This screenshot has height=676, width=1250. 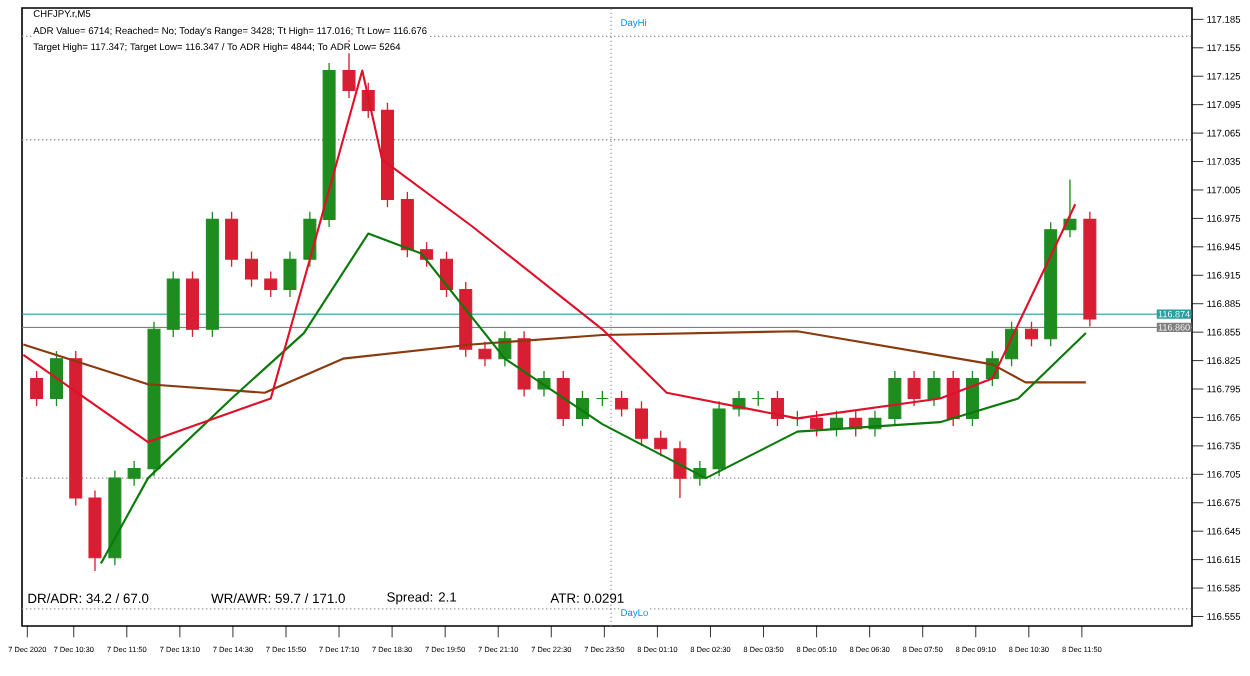 What do you see at coordinates (554, 362) in the screenshot?
I see `line-series` at bounding box center [554, 362].